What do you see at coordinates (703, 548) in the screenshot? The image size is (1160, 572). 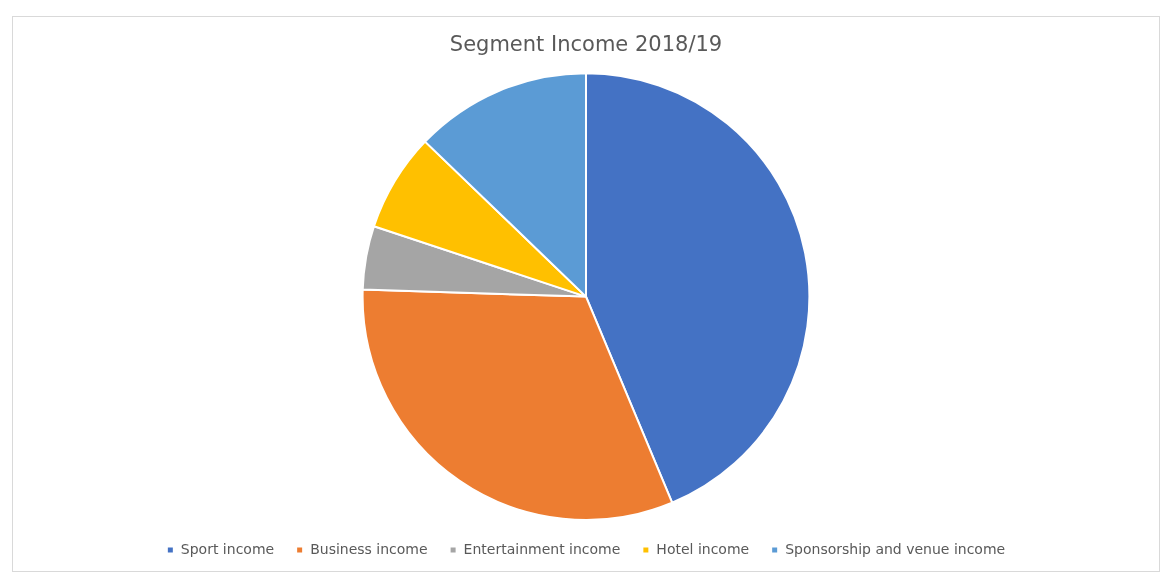 I see `legend-label: Hotel income` at bounding box center [703, 548].